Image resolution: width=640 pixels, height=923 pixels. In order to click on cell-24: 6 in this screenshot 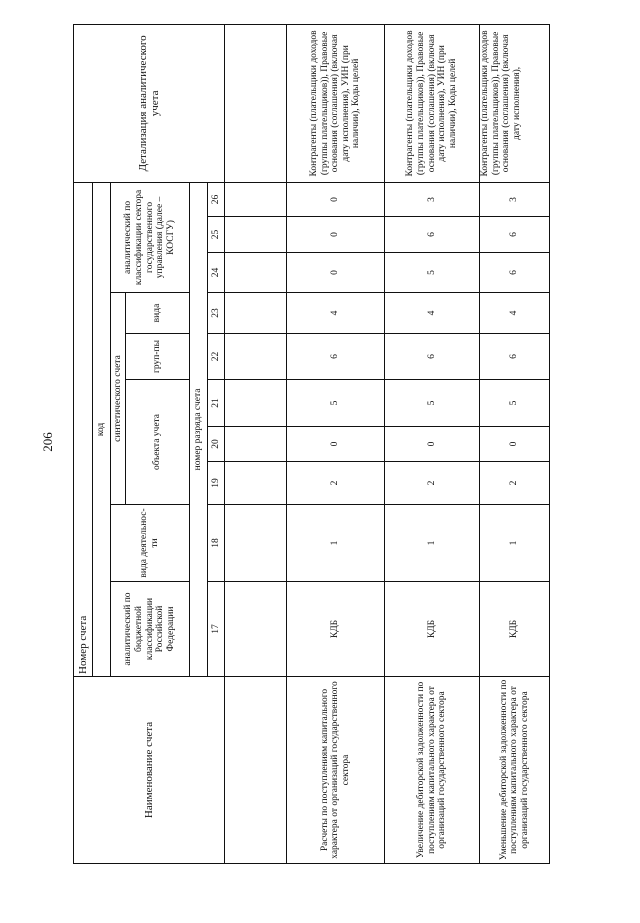, I will do `click(514, 272)`.